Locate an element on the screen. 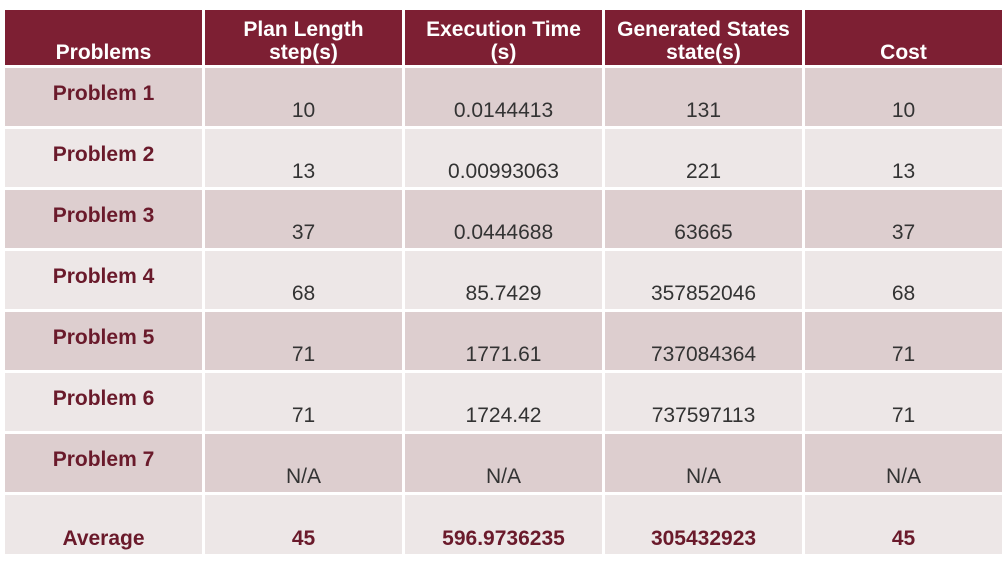 The image size is (1007, 564). table-row: Problem 4 68 85.7429 357852046 68 is located at coordinates (503, 280).